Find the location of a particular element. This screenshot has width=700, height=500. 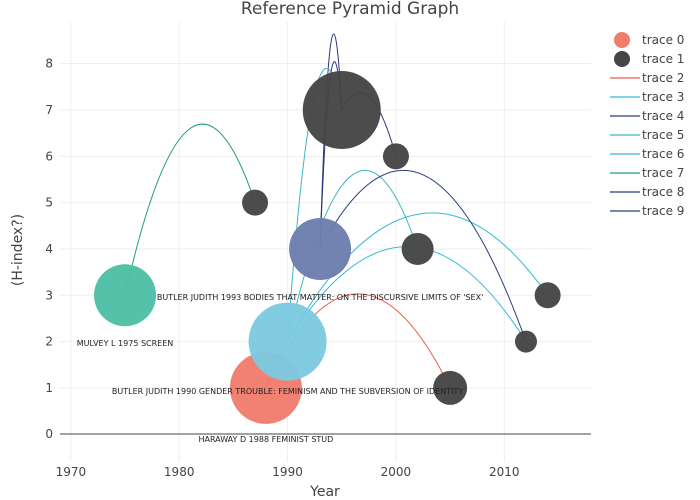

legend-label: trace 1 is located at coordinates (663, 59).